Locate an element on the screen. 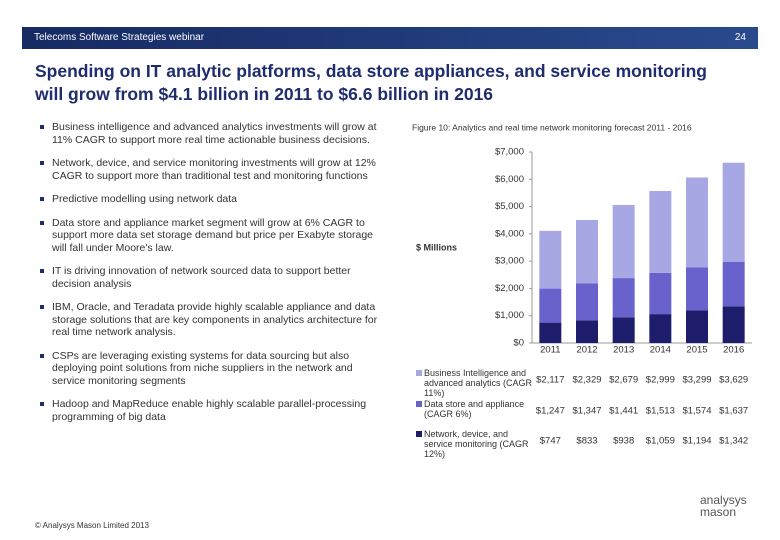 This screenshot has width=780, height=540. y-tick-label: $3,000 is located at coordinates (509, 261).